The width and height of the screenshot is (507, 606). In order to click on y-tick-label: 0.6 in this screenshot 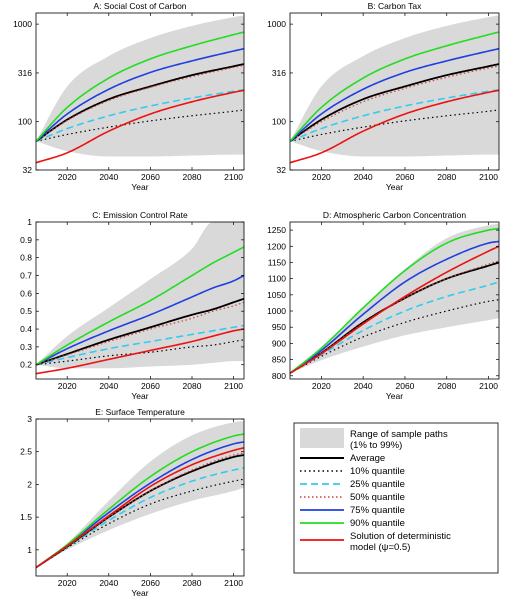, I will do `click(26, 293)`.